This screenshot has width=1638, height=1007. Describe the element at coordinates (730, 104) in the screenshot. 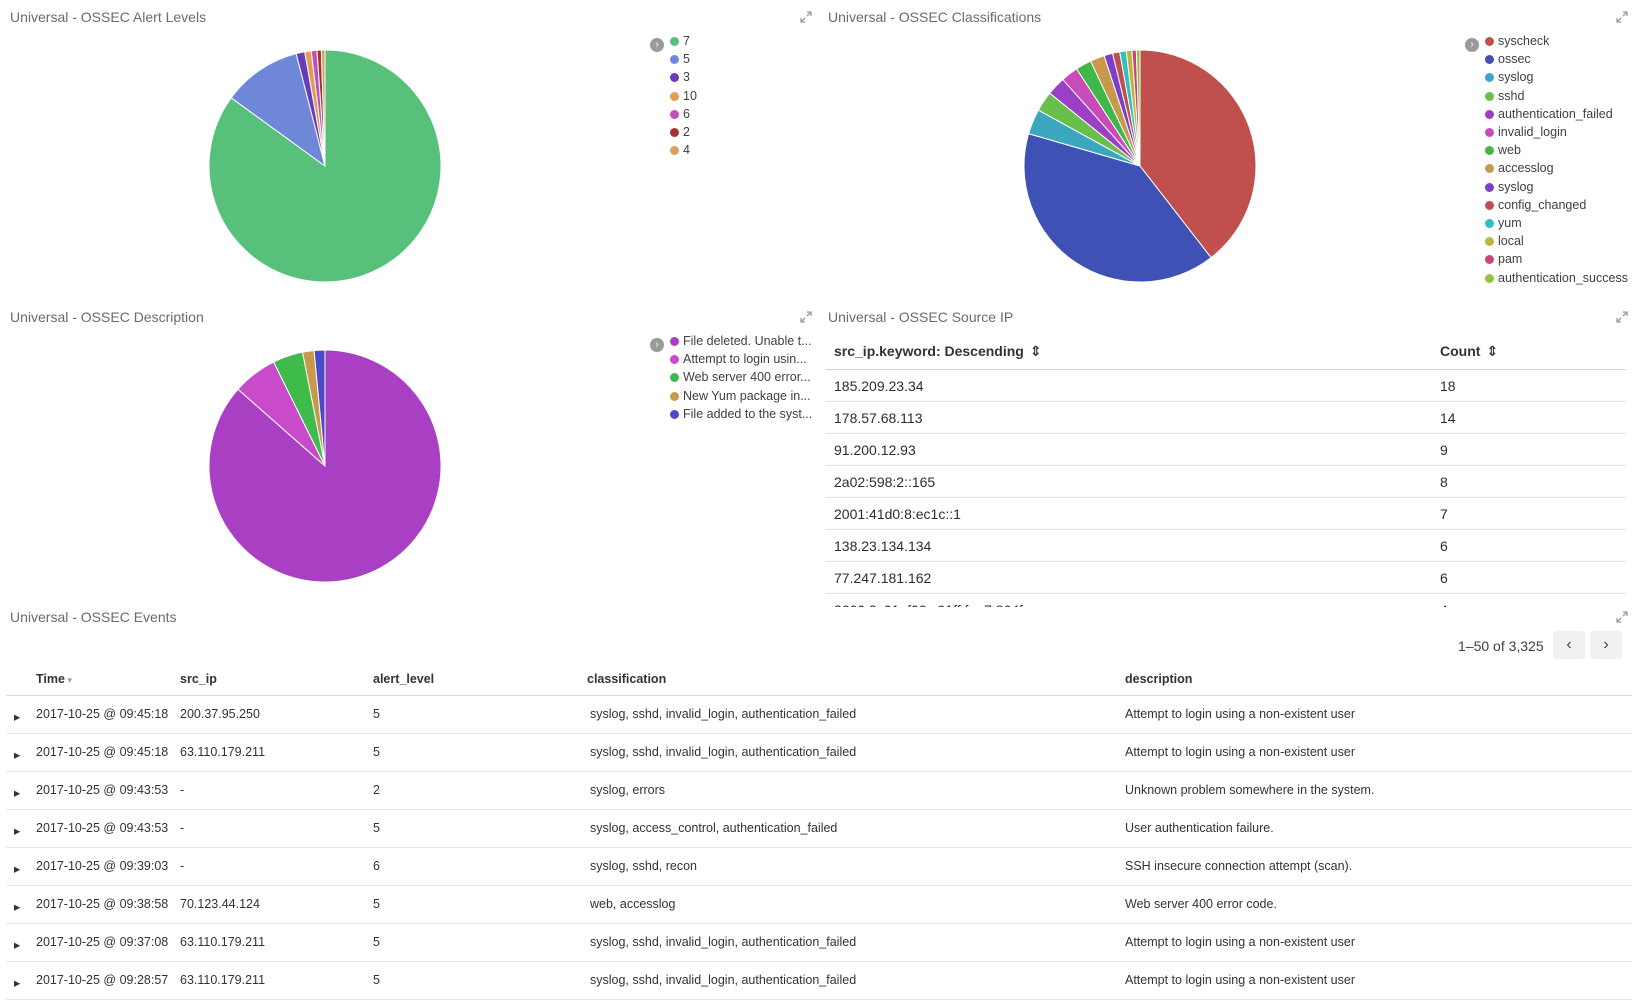

I see `alert-levels-legend: › 7 5 3 10 6 2 4` at that location.